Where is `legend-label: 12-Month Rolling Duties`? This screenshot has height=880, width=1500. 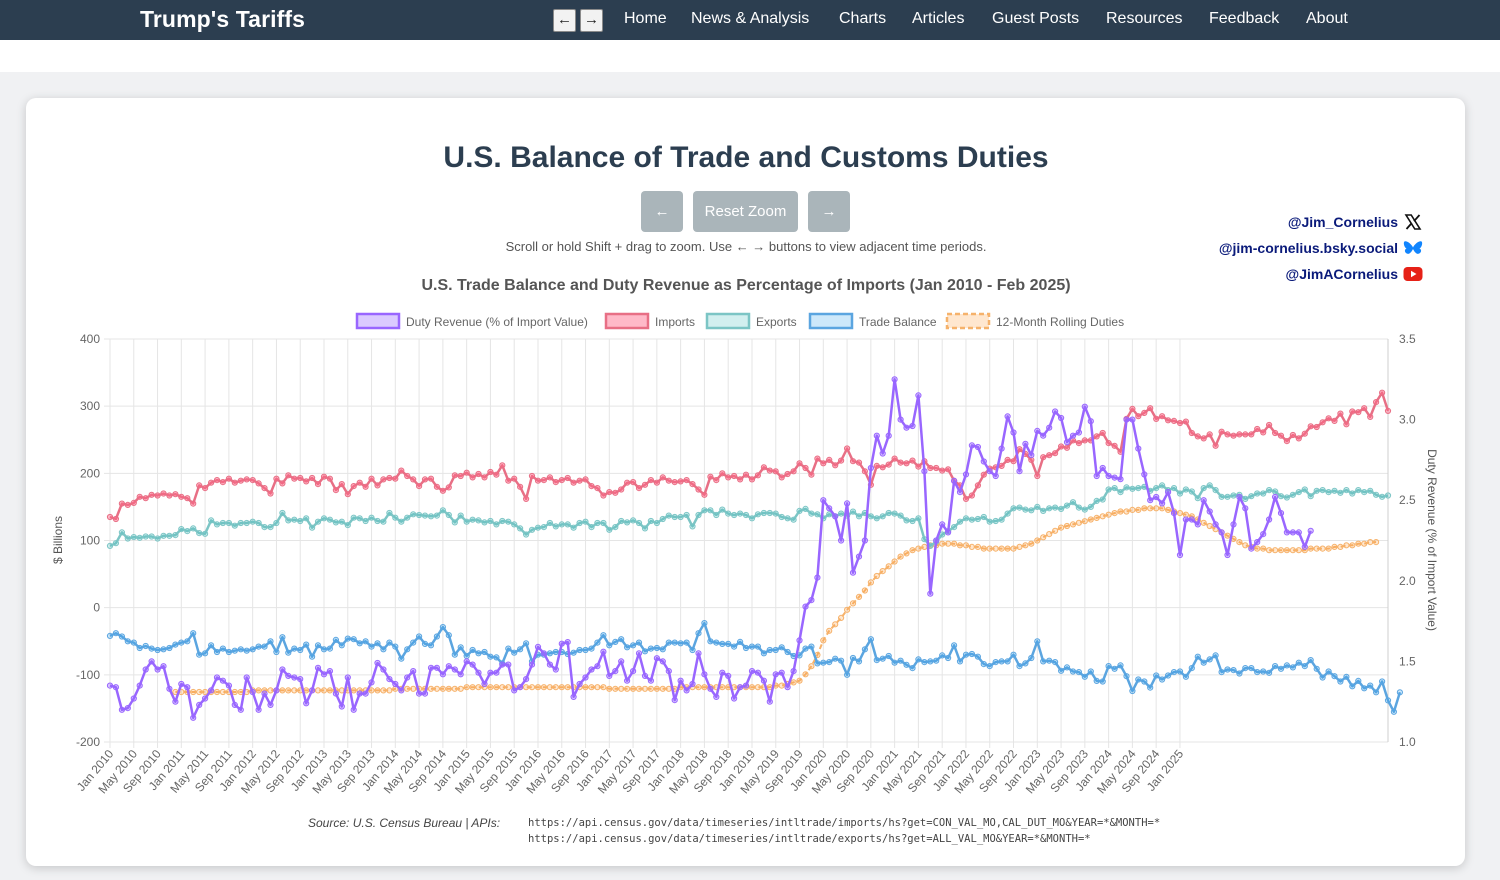 legend-label: 12-Month Rolling Duties is located at coordinates (1060, 322).